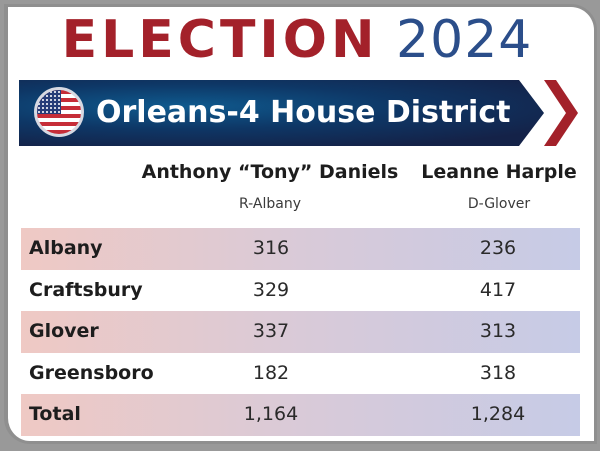 The image size is (600, 451). I want to click on candidate-republican: Anthony “Tony” Daniels R-Albany, so click(270, 187).